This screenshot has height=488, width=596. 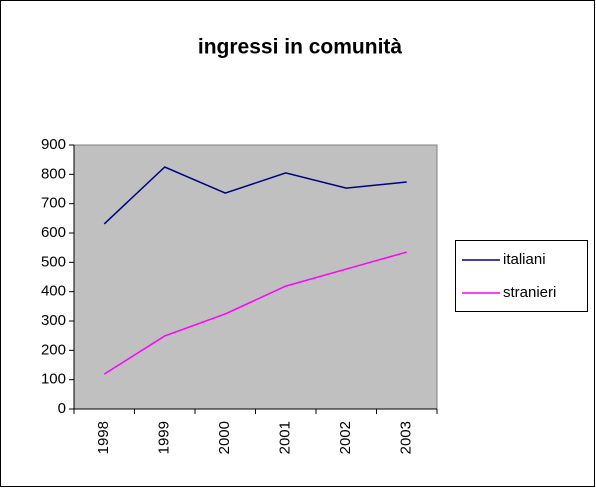 What do you see at coordinates (53, 173) in the screenshot?
I see `y-tick-label: 800` at bounding box center [53, 173].